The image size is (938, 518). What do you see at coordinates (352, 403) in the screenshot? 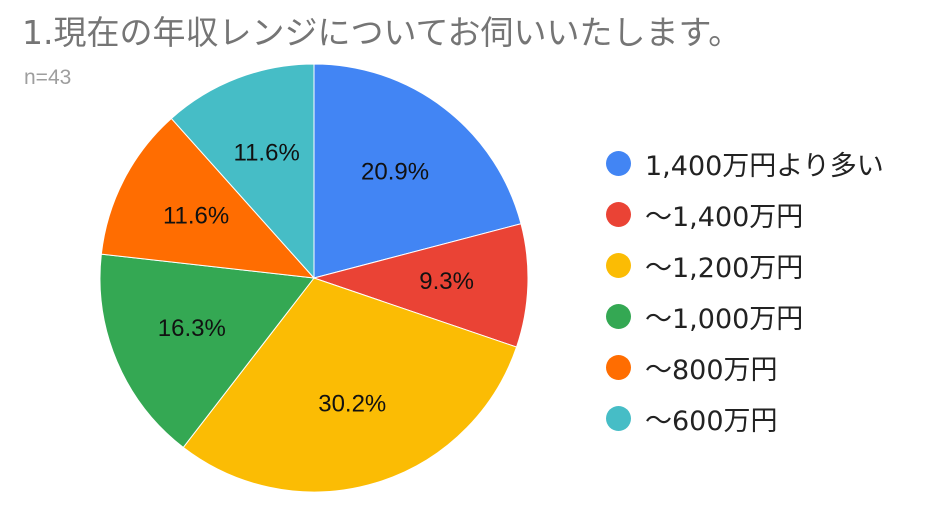
I see `slice-data-label: 30.2%` at bounding box center [352, 403].